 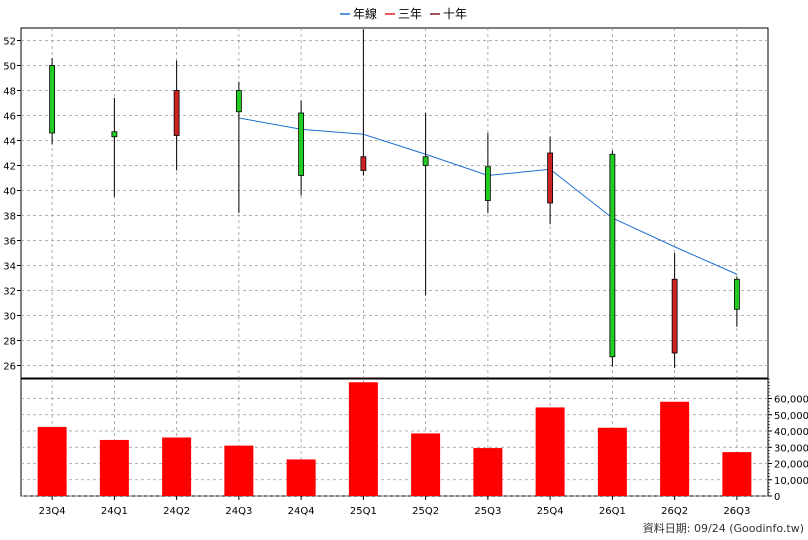 What do you see at coordinates (791, 448) in the screenshot?
I see `volume-tick-label: 30,000` at bounding box center [791, 448].